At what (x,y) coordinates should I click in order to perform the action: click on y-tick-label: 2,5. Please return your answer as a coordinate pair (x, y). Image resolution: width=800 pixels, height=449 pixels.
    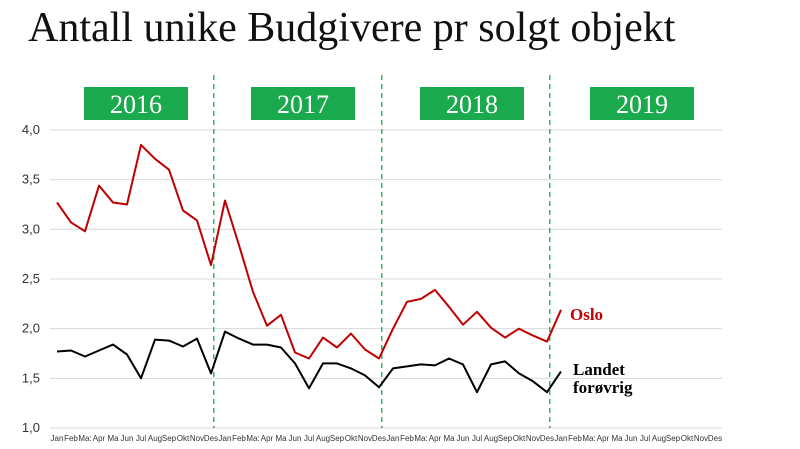
    Looking at the image, I should click on (31, 278).